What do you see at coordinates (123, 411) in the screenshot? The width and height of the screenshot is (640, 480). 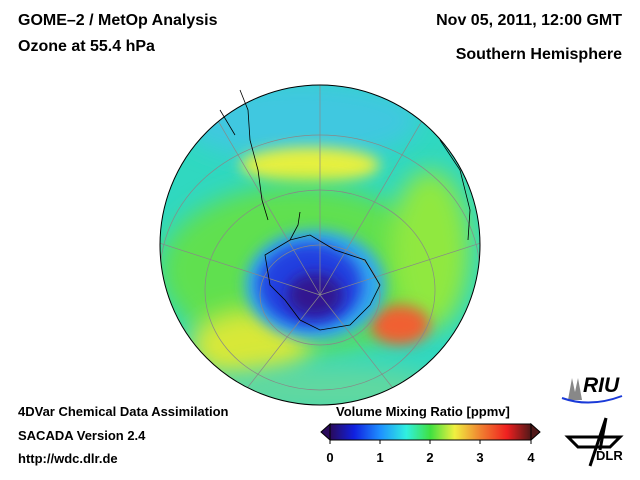 I see `footer-method: 4DVar Chemical Data Assimilation` at bounding box center [123, 411].